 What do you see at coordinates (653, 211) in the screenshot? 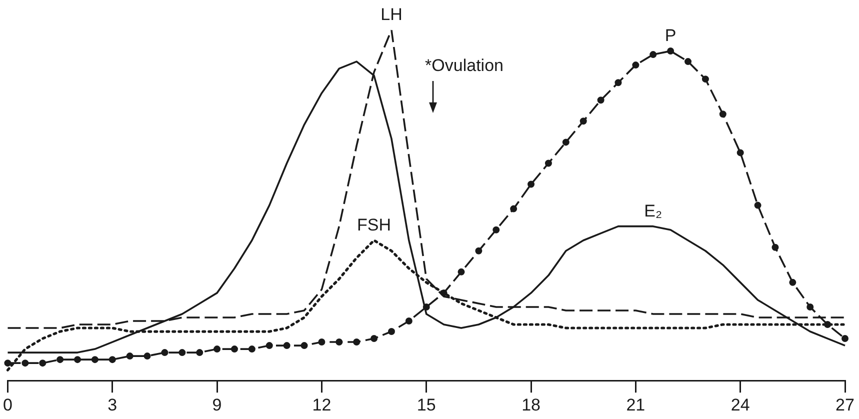
I see `series-label: E₂` at bounding box center [653, 211].